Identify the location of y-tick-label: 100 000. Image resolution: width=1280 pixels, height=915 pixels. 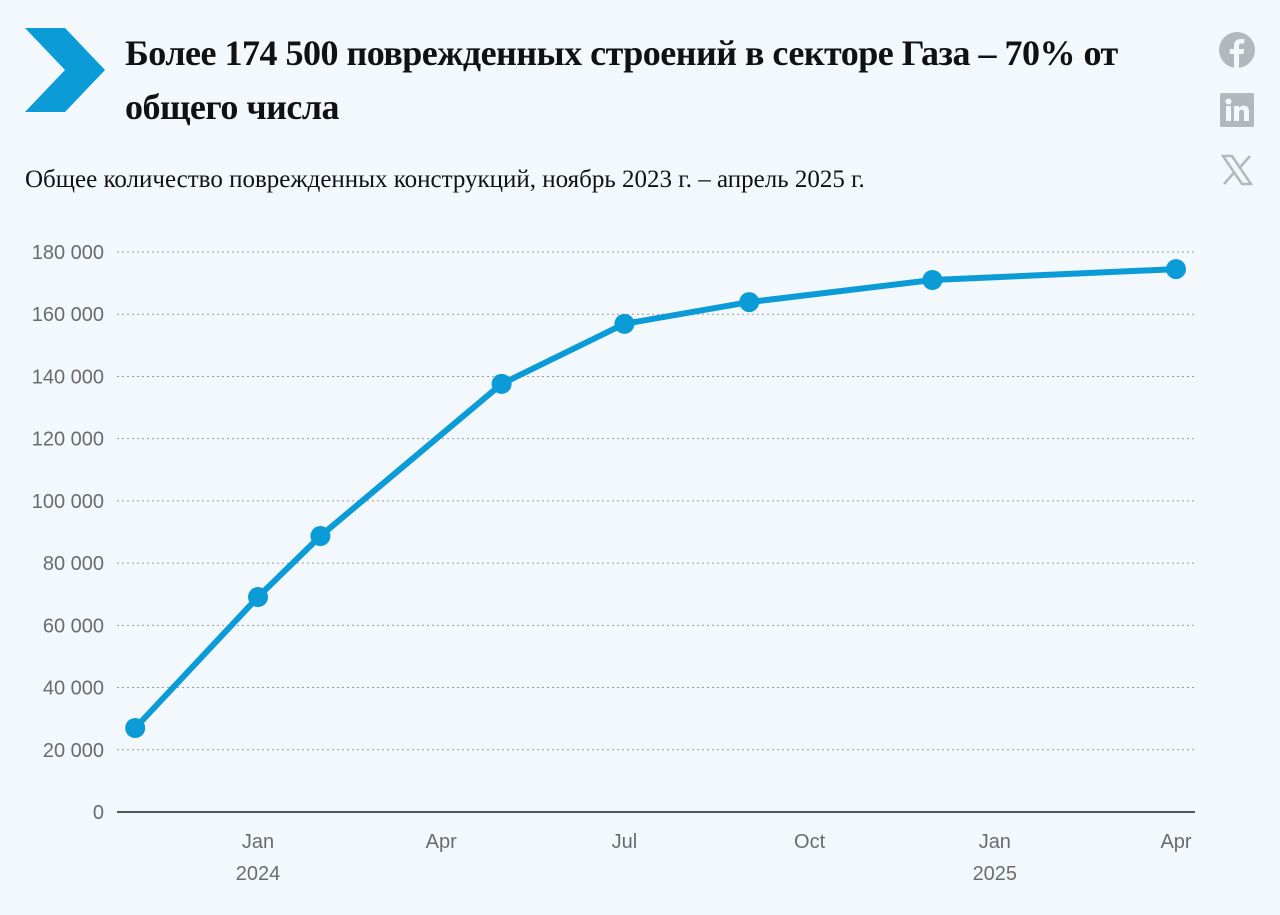
(68, 502).